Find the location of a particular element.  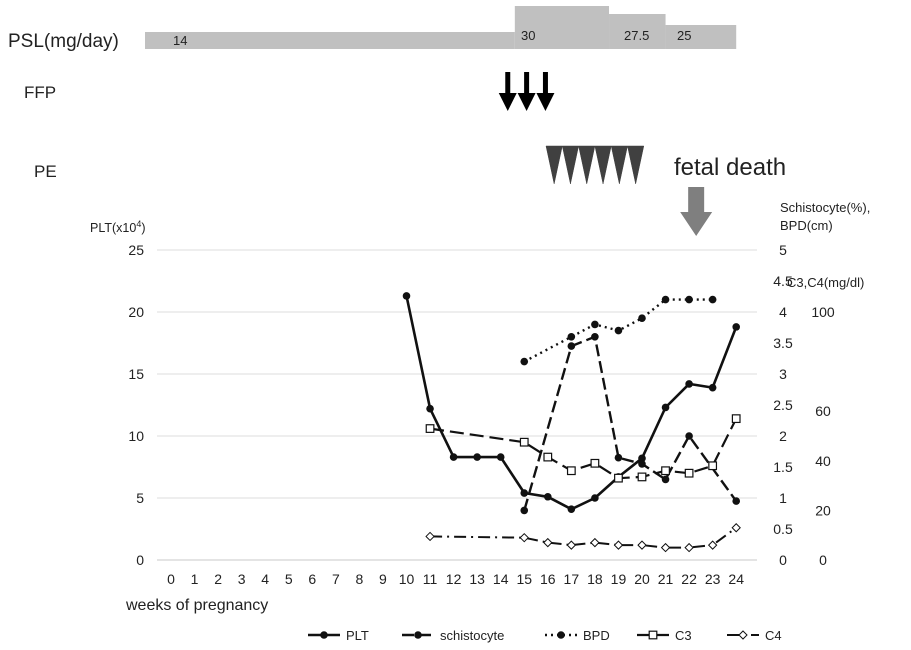

legend-item-schistocyte: schistocyte is located at coordinates (453, 635).